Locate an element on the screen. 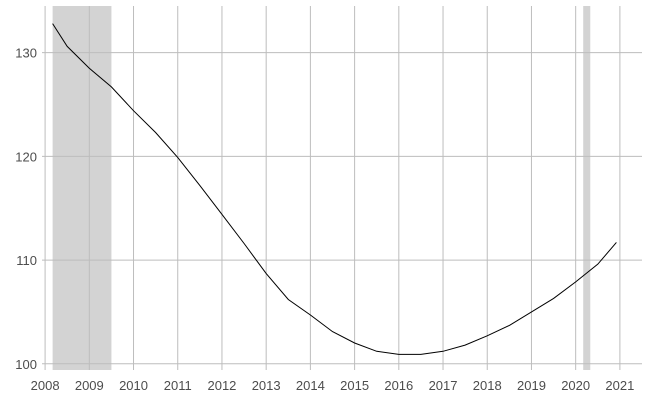 This screenshot has height=400, width=650. x-tick-label-2009: 2009 is located at coordinates (89, 385).